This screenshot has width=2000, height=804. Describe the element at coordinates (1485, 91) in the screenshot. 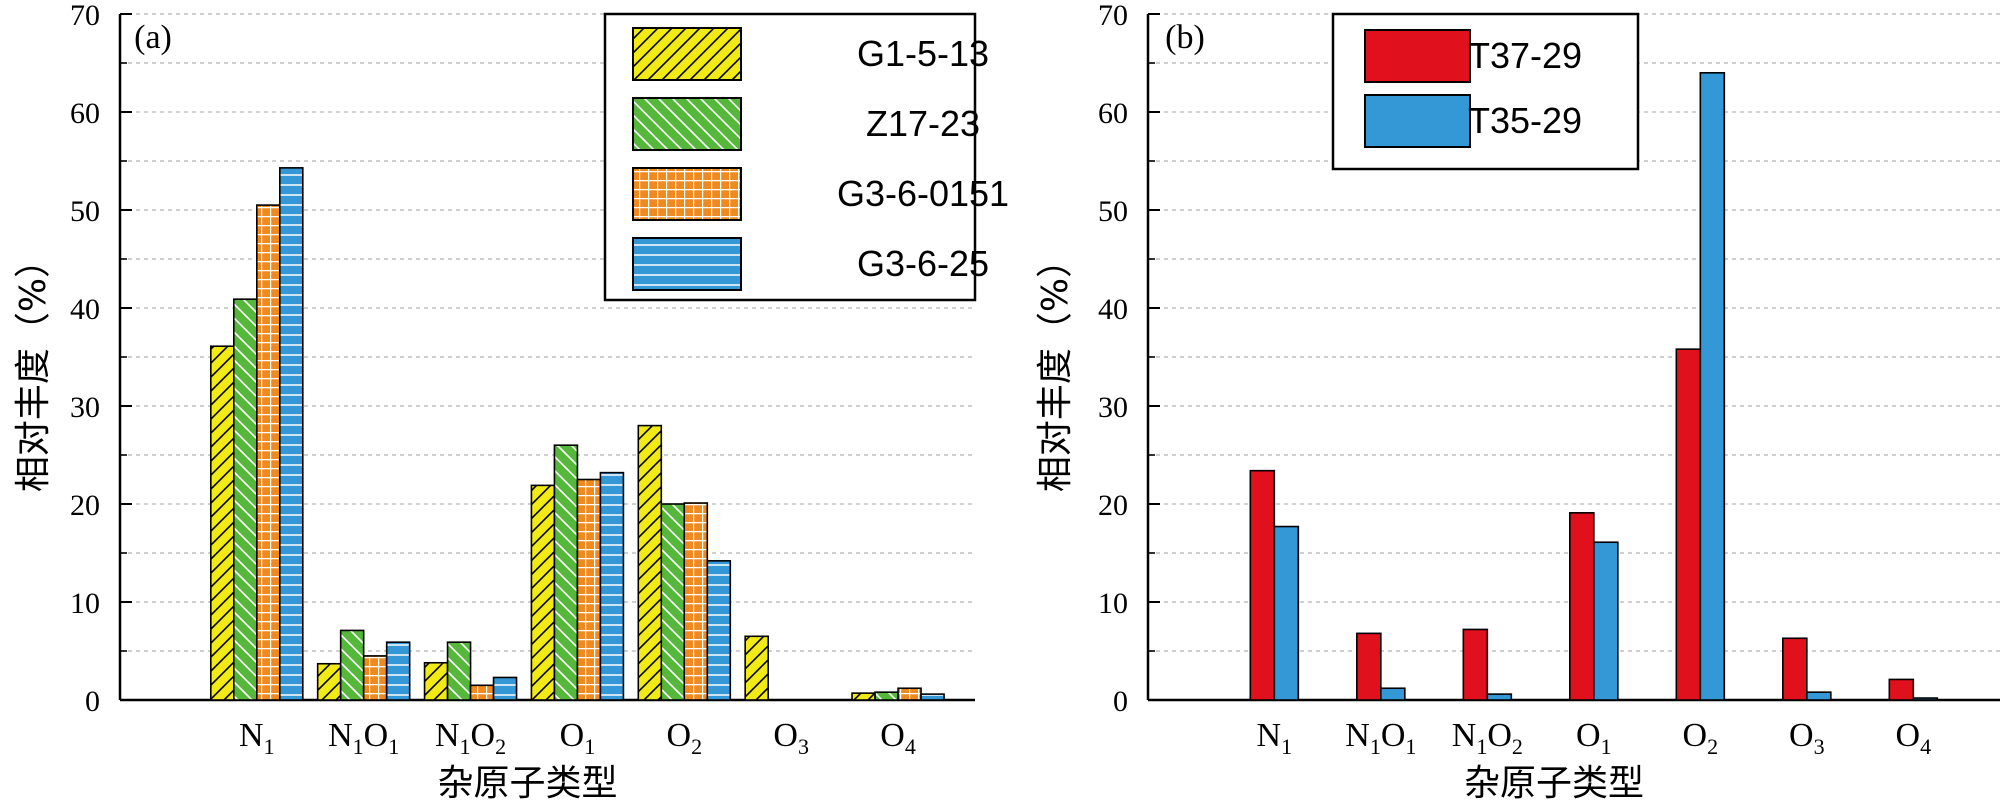

I see `legend: T37-29 T35-29` at that location.